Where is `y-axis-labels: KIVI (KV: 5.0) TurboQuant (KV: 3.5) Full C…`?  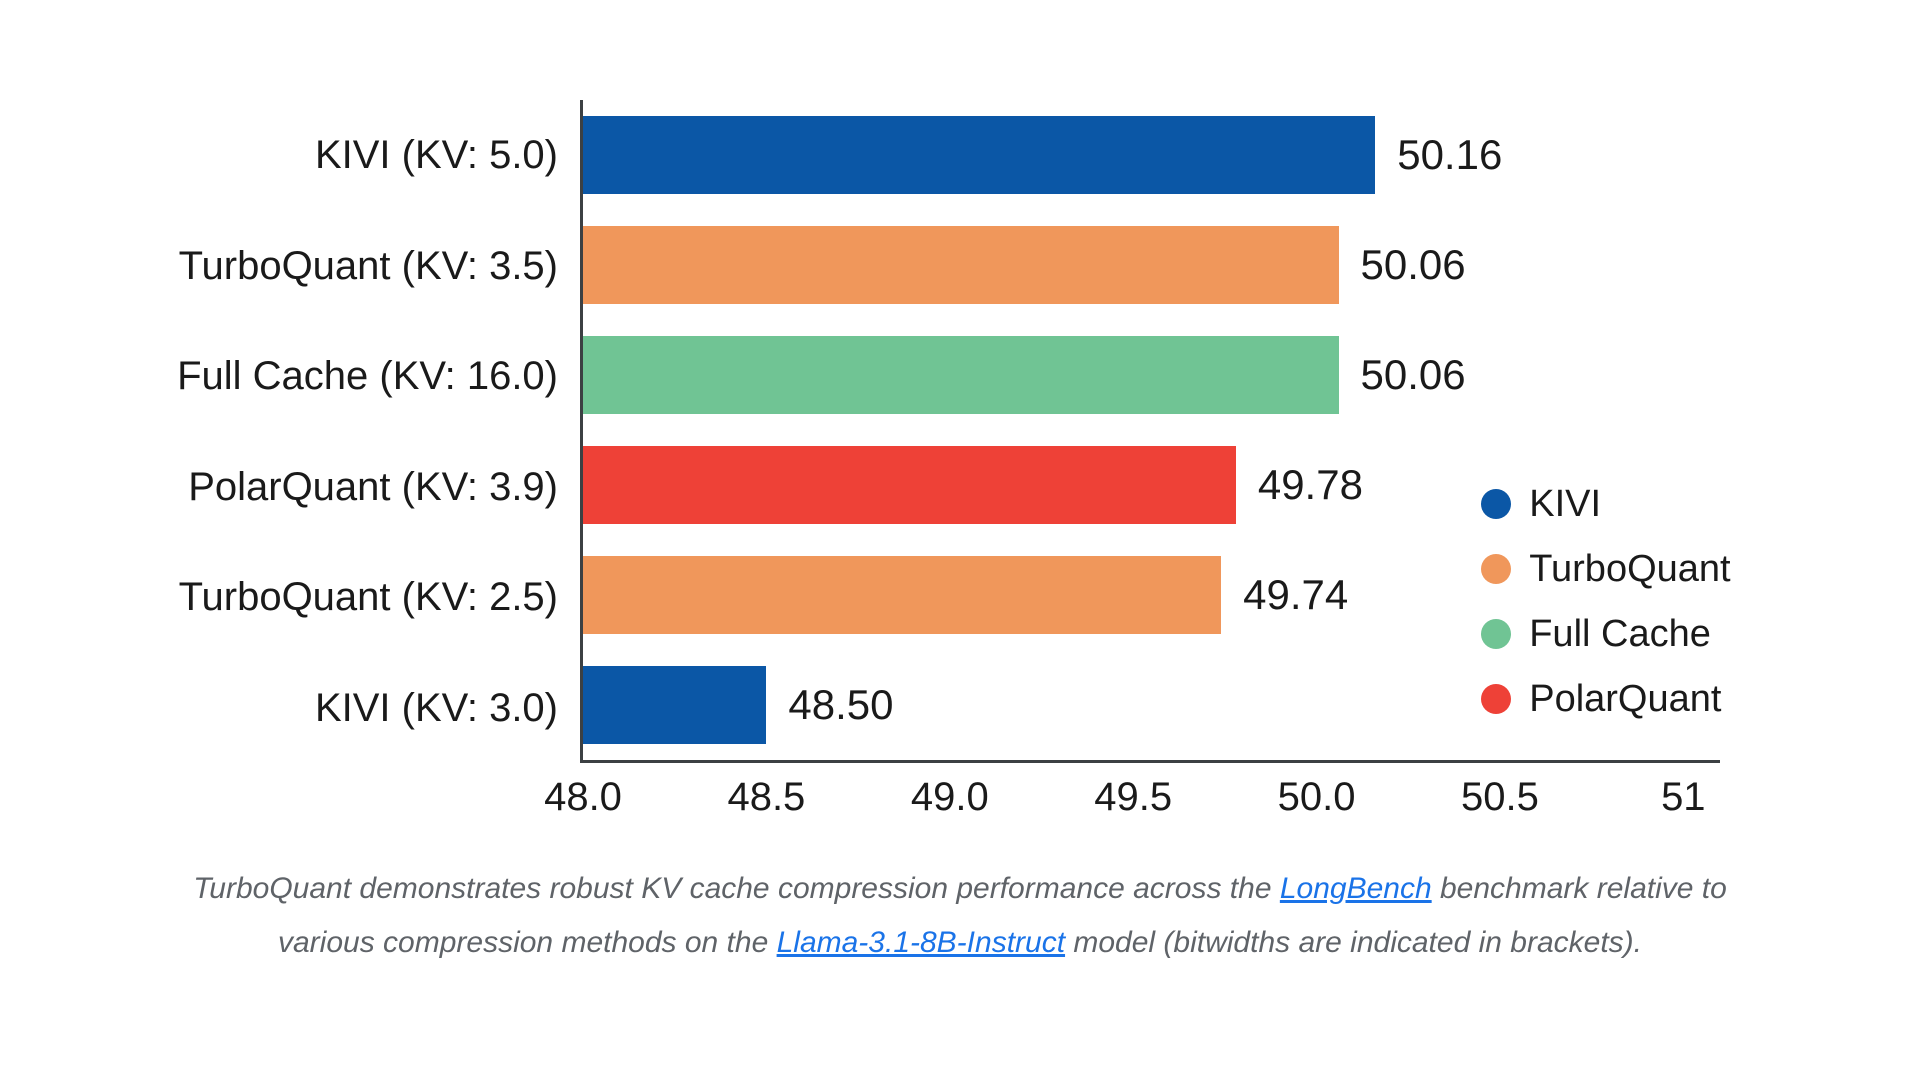
y-axis-labels: KIVI (KV: 5.0) TurboQuant (KV: 3.5) Full C… is located at coordinates (350, 431).